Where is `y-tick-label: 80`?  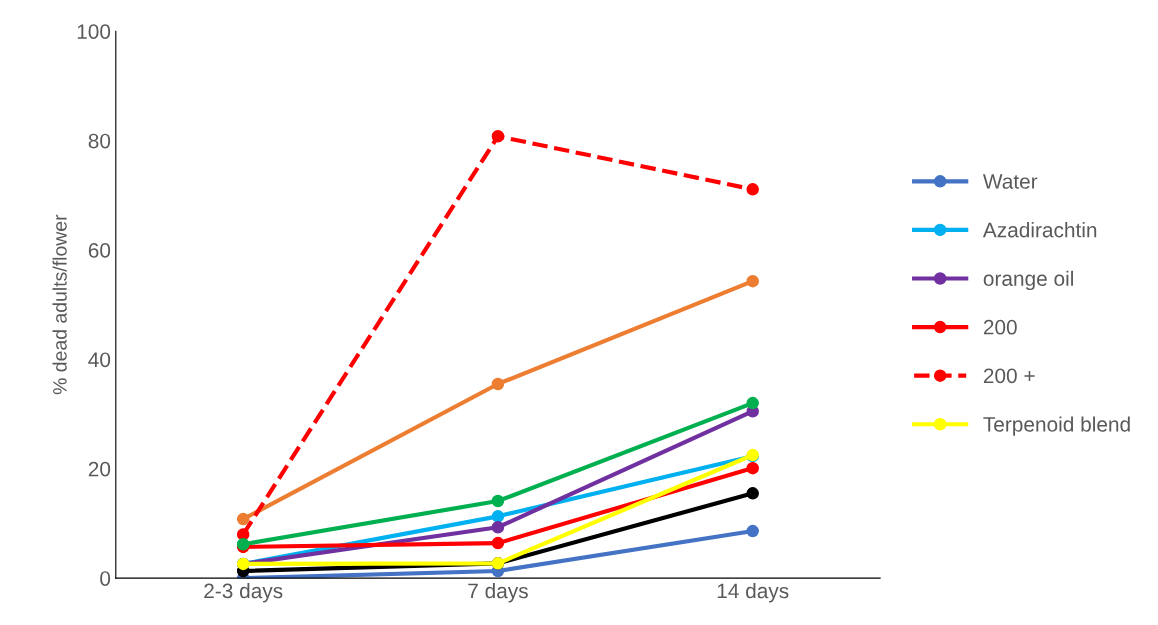 y-tick-label: 80 is located at coordinates (99, 141).